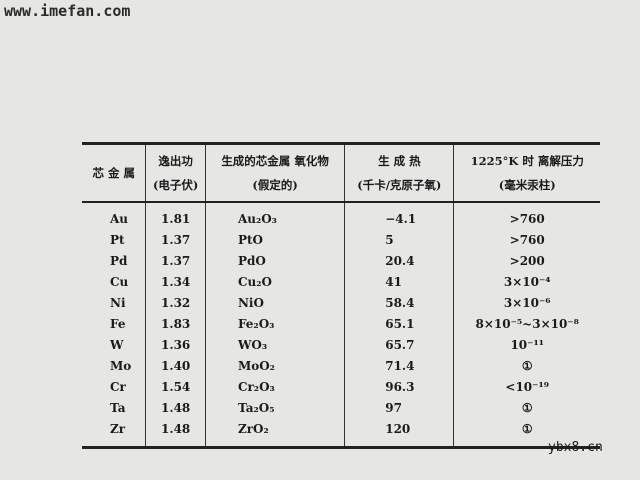 The width and height of the screenshot is (640, 480). What do you see at coordinates (399, 303) in the screenshot?
I see `table-cell: 58.4` at bounding box center [399, 303].